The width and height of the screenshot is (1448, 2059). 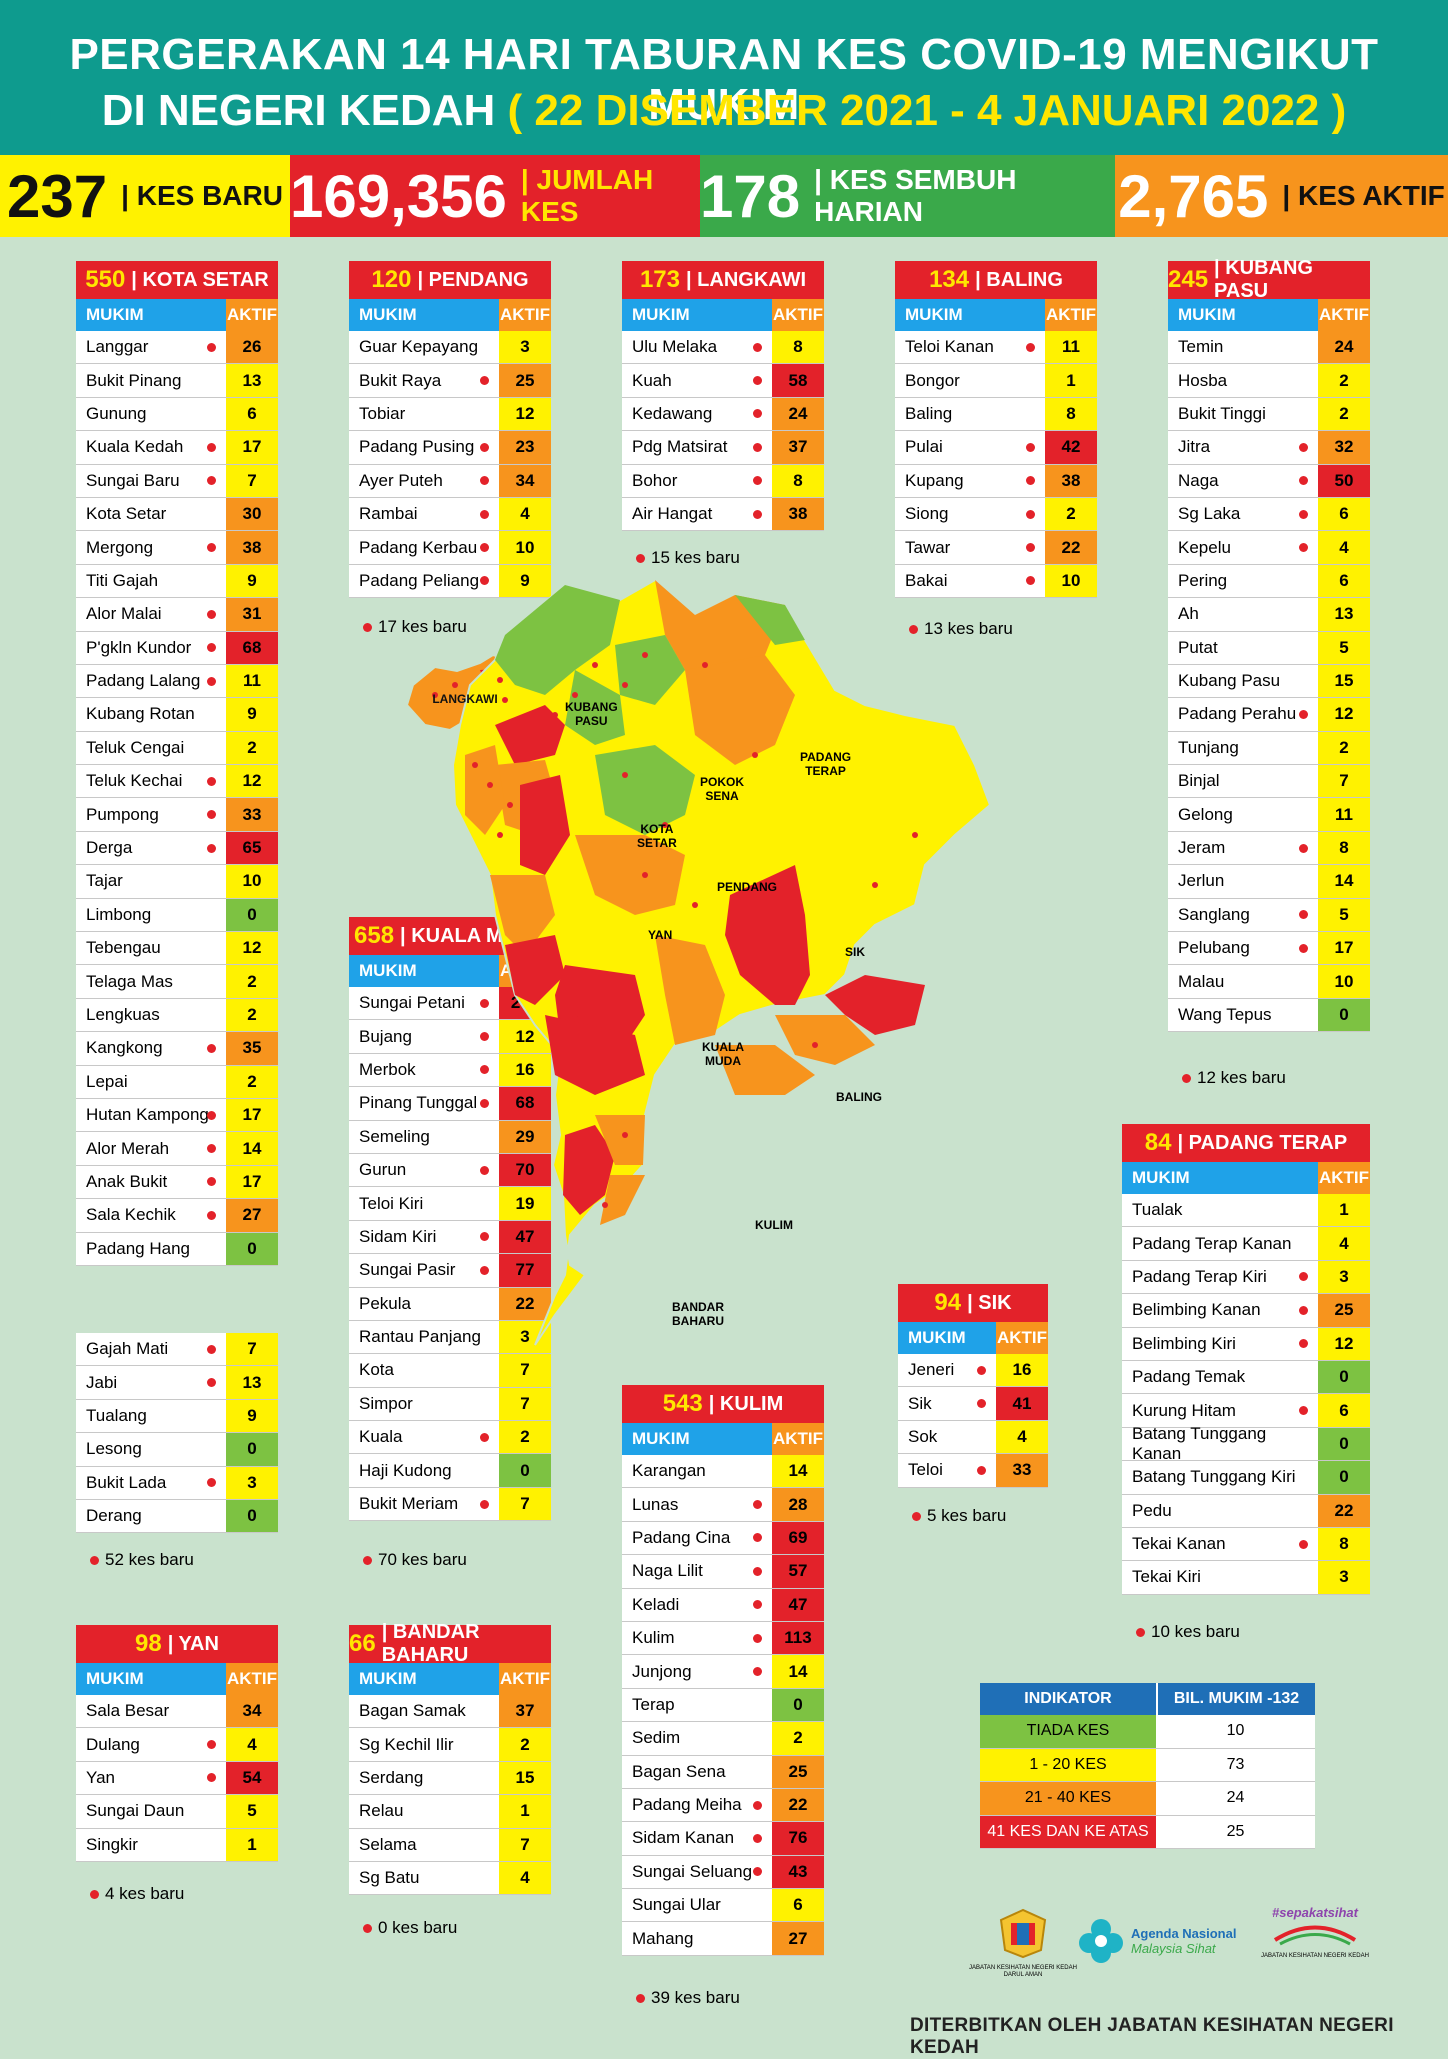 What do you see at coordinates (450, 1745) in the screenshot?
I see `table-row: Sg Kechil Ilir 2` at bounding box center [450, 1745].